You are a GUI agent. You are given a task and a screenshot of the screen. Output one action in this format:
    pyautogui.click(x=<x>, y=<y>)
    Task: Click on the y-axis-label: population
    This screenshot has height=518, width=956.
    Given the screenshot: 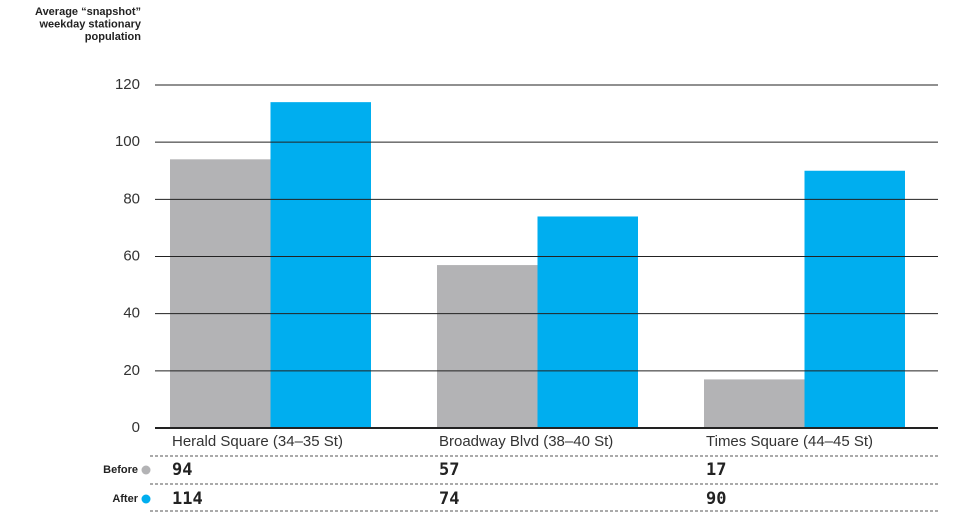 What is the action you would take?
    pyautogui.click(x=113, y=37)
    